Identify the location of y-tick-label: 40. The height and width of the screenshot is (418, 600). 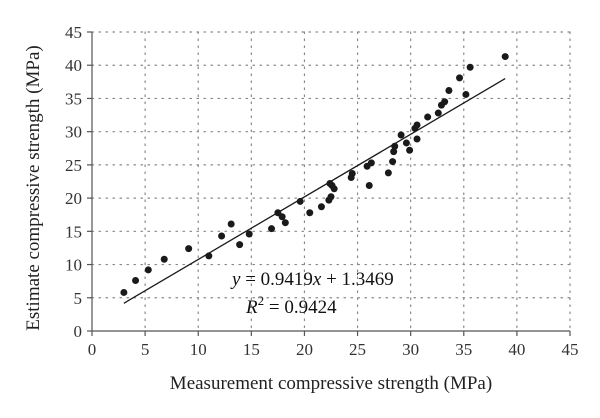
(73, 65).